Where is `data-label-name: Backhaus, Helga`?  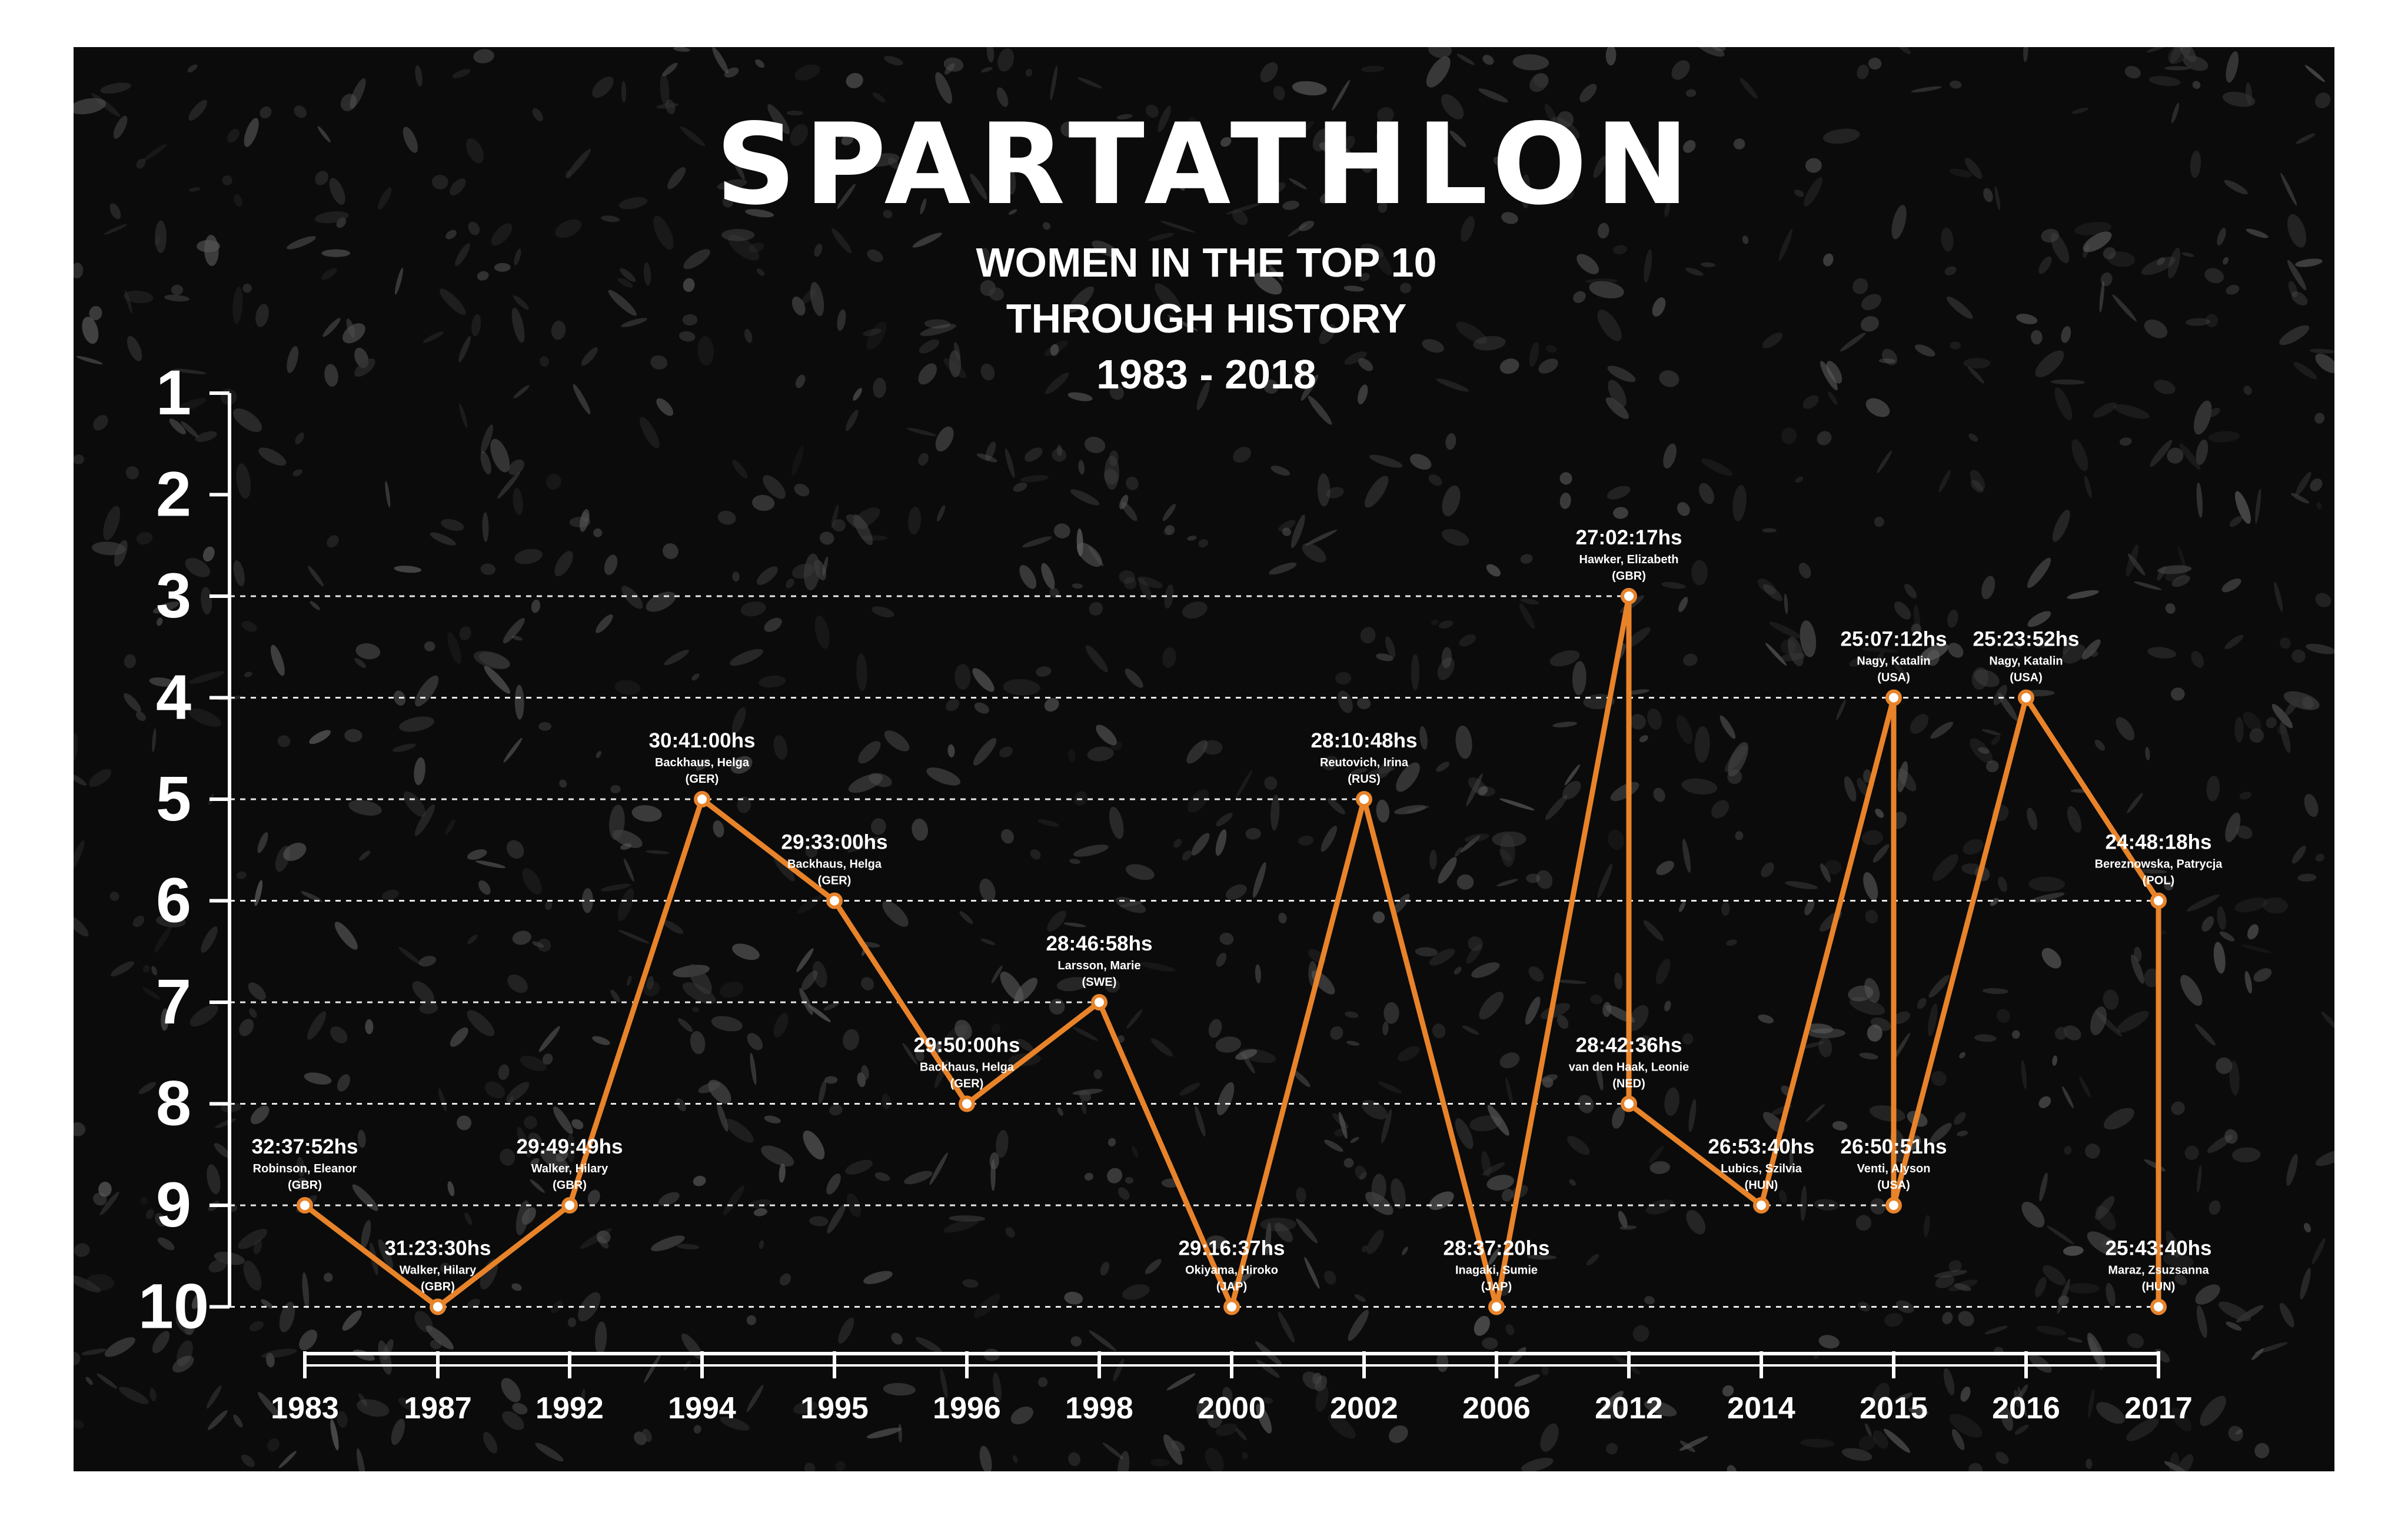
data-label-name: Backhaus, Helga is located at coordinates (968, 1067).